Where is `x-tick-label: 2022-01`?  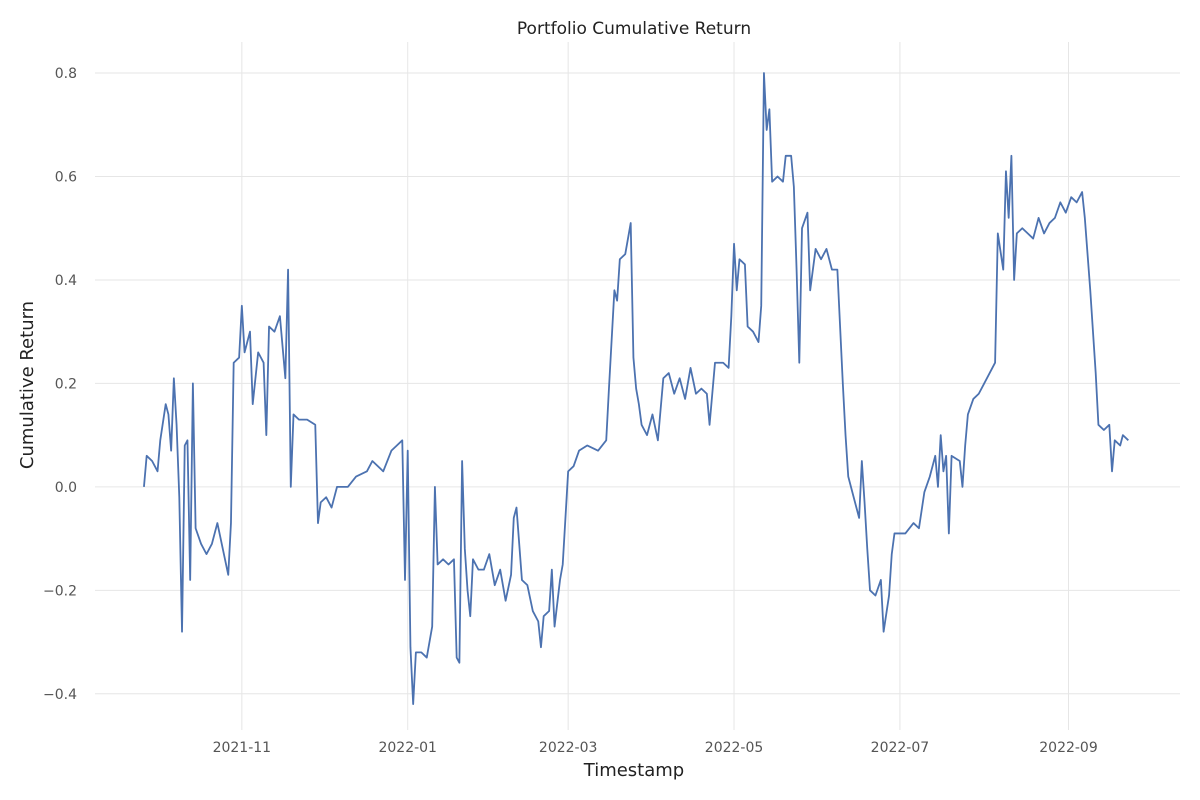 x-tick-label: 2022-01 is located at coordinates (407, 748).